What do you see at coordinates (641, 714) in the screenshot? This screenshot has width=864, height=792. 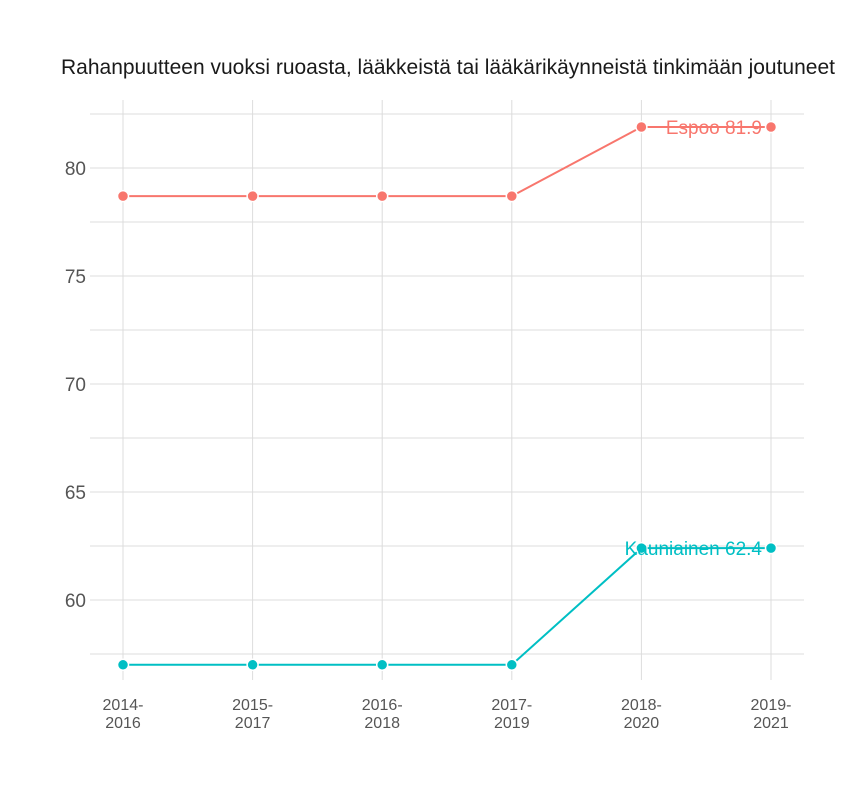 I see `x-tick-label: 2018-2020` at bounding box center [641, 714].